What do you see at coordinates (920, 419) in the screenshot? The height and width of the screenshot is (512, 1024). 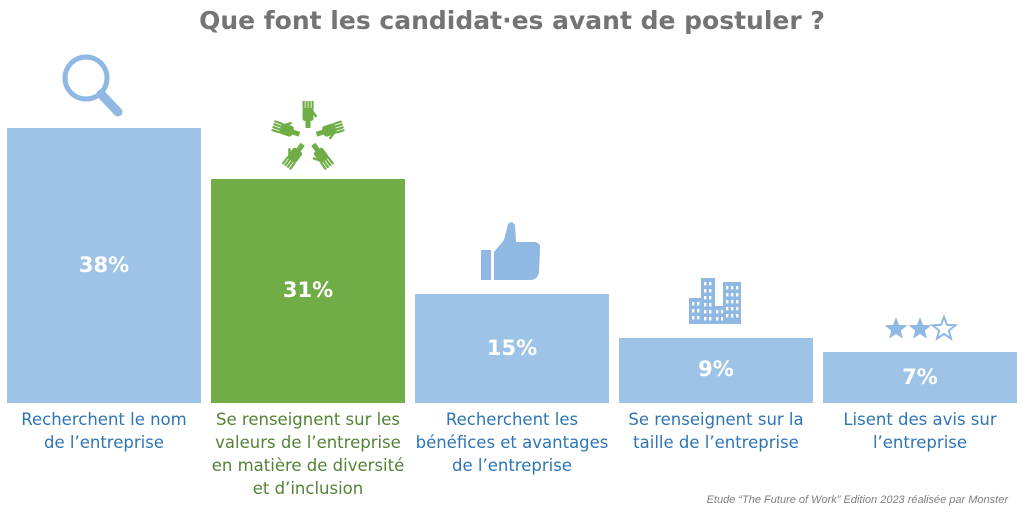 I see `category-label-line: Lisent des avis sur` at bounding box center [920, 419].